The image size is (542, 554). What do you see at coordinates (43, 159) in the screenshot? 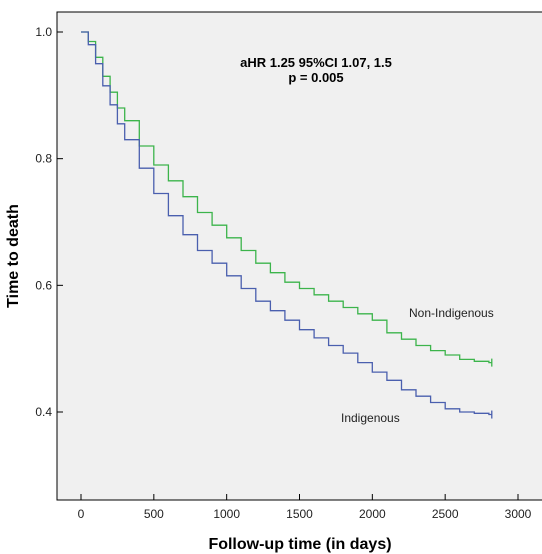
I see `y-tick-label: 0.8` at bounding box center [43, 159].